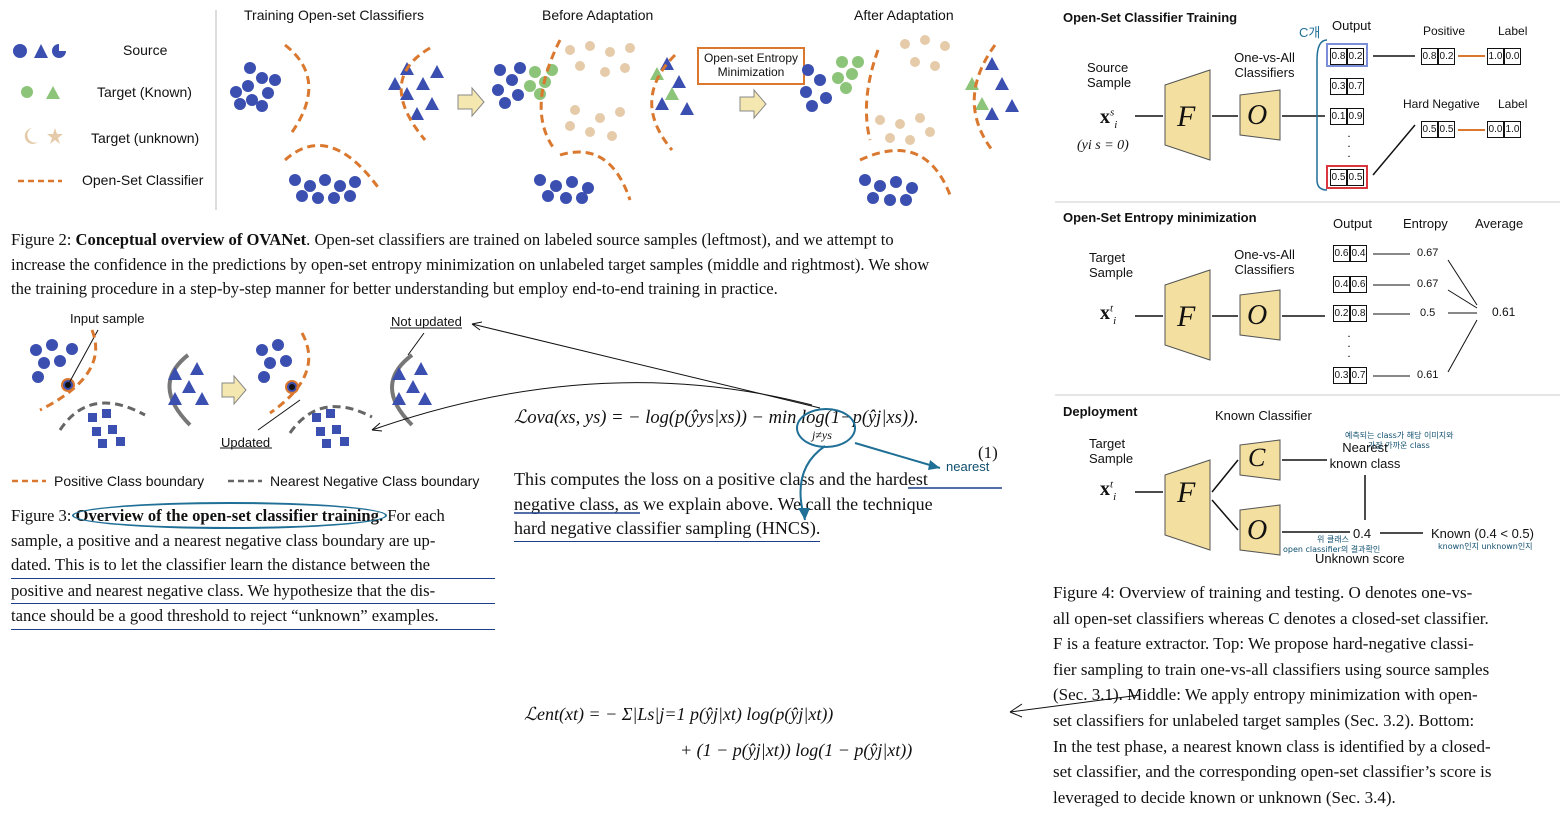 This screenshot has height=816, width=1564. Describe the element at coordinates (107, 318) in the screenshot. I see `label-input-sample: Input sample` at that location.